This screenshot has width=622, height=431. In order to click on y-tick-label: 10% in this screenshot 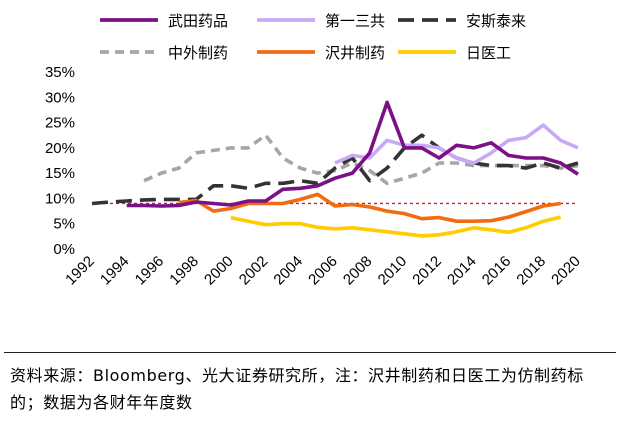, I will do `click(60, 198)`.